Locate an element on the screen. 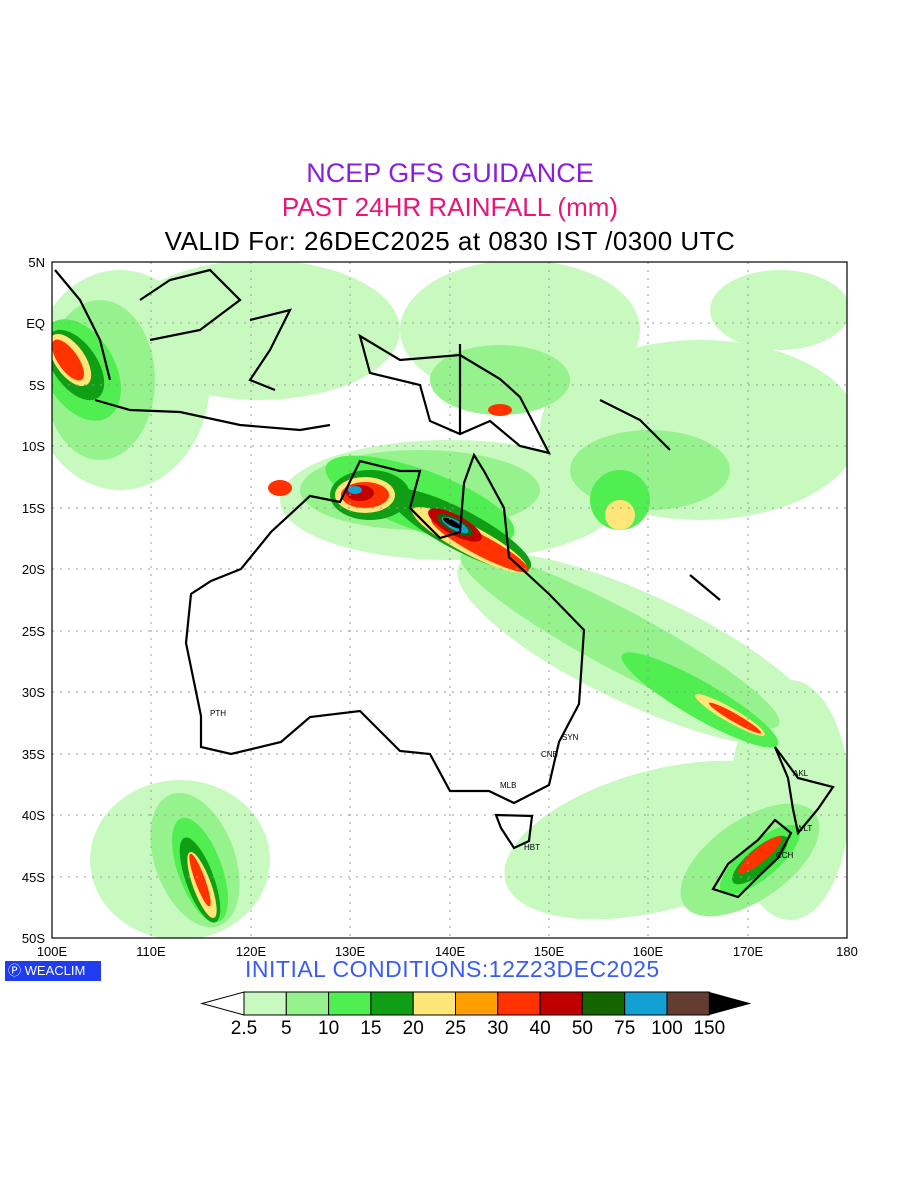 This screenshot has height=1200, width=900. color-legend: 2.5 5 10 15 20 25 30 40 50 75 100 150 is located at coordinates (476, 1015).